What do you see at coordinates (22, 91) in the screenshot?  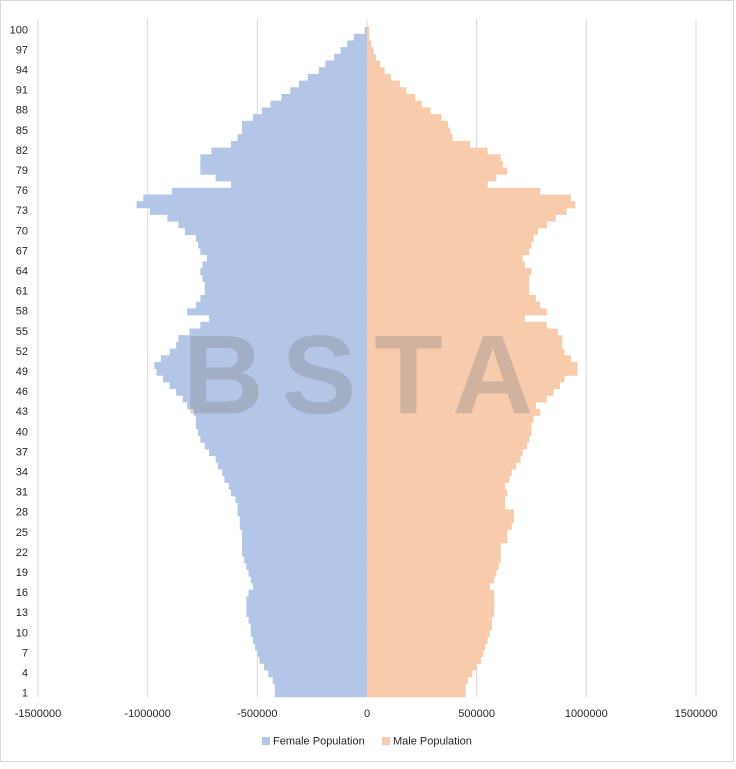 I see `y-tick-label: 91` at bounding box center [22, 91].